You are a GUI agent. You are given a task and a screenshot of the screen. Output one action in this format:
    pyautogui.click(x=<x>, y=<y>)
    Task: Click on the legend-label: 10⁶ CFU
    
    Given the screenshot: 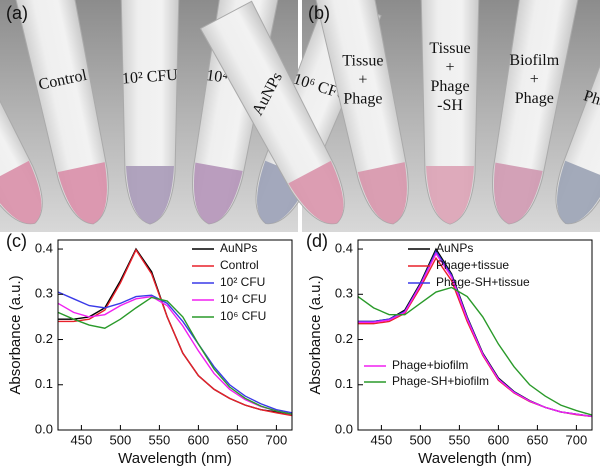 What is the action you would take?
    pyautogui.click(x=243, y=316)
    